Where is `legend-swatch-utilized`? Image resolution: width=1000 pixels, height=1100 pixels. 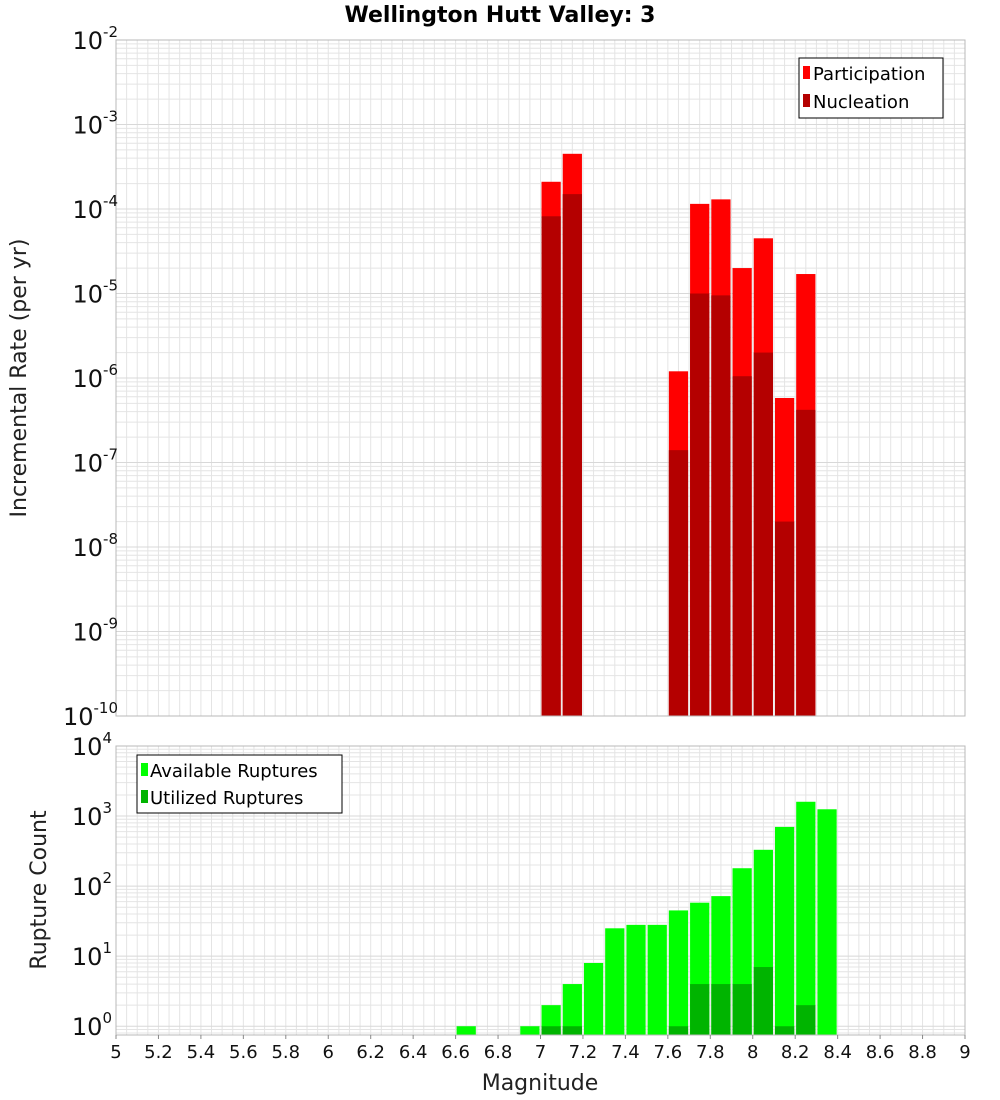
legend-swatch-utilized is located at coordinates (144, 796).